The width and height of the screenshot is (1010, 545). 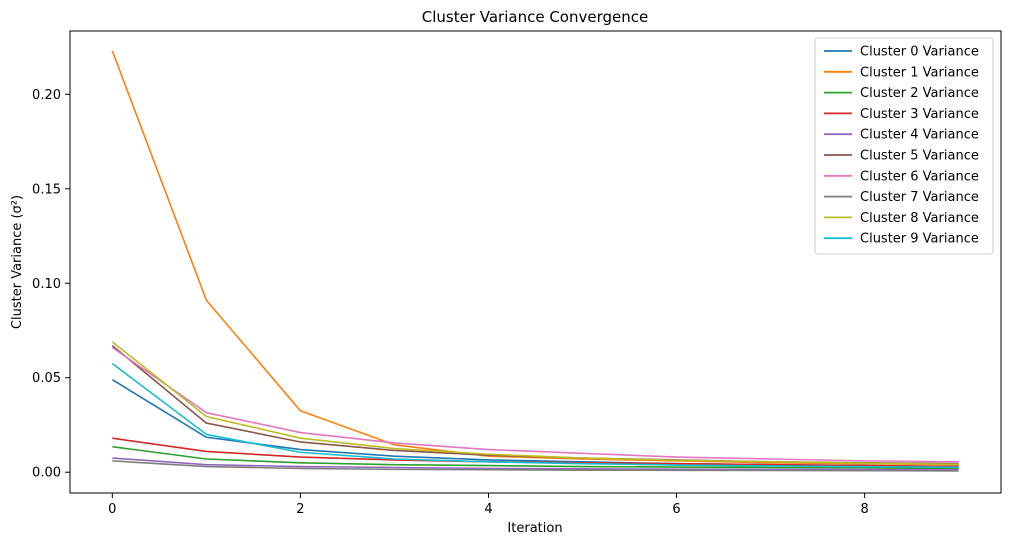 What do you see at coordinates (919, 218) in the screenshot?
I see `legend-entry-label: Cluster 8 Variance` at bounding box center [919, 218].